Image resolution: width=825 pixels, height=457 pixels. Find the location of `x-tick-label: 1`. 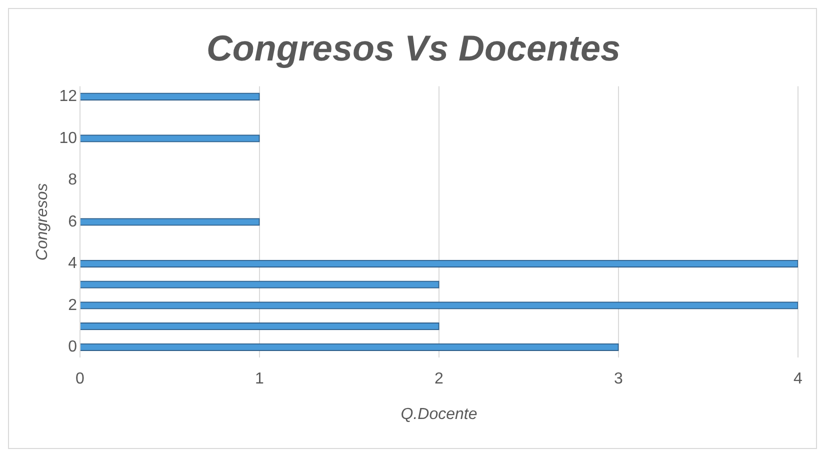

x-tick-label: 1 is located at coordinates (259, 379).